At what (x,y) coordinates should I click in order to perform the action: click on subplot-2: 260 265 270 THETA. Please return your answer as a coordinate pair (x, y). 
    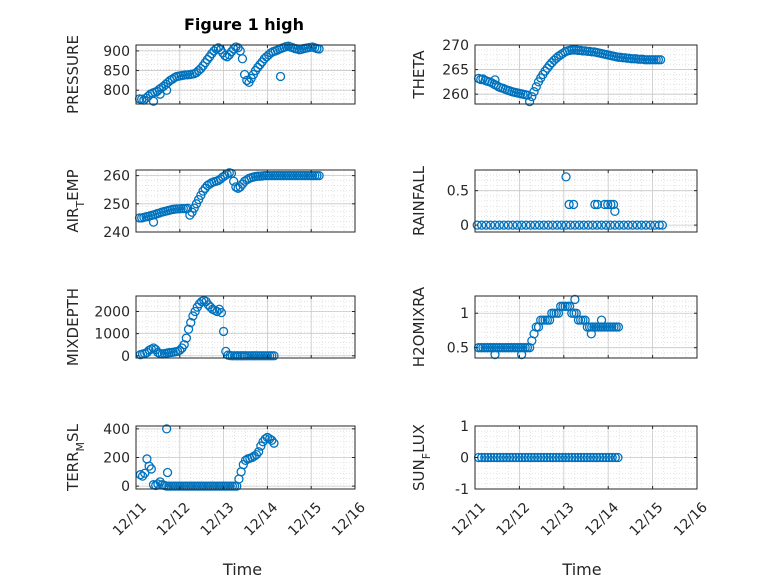
    Looking at the image, I should click on (554, 72).